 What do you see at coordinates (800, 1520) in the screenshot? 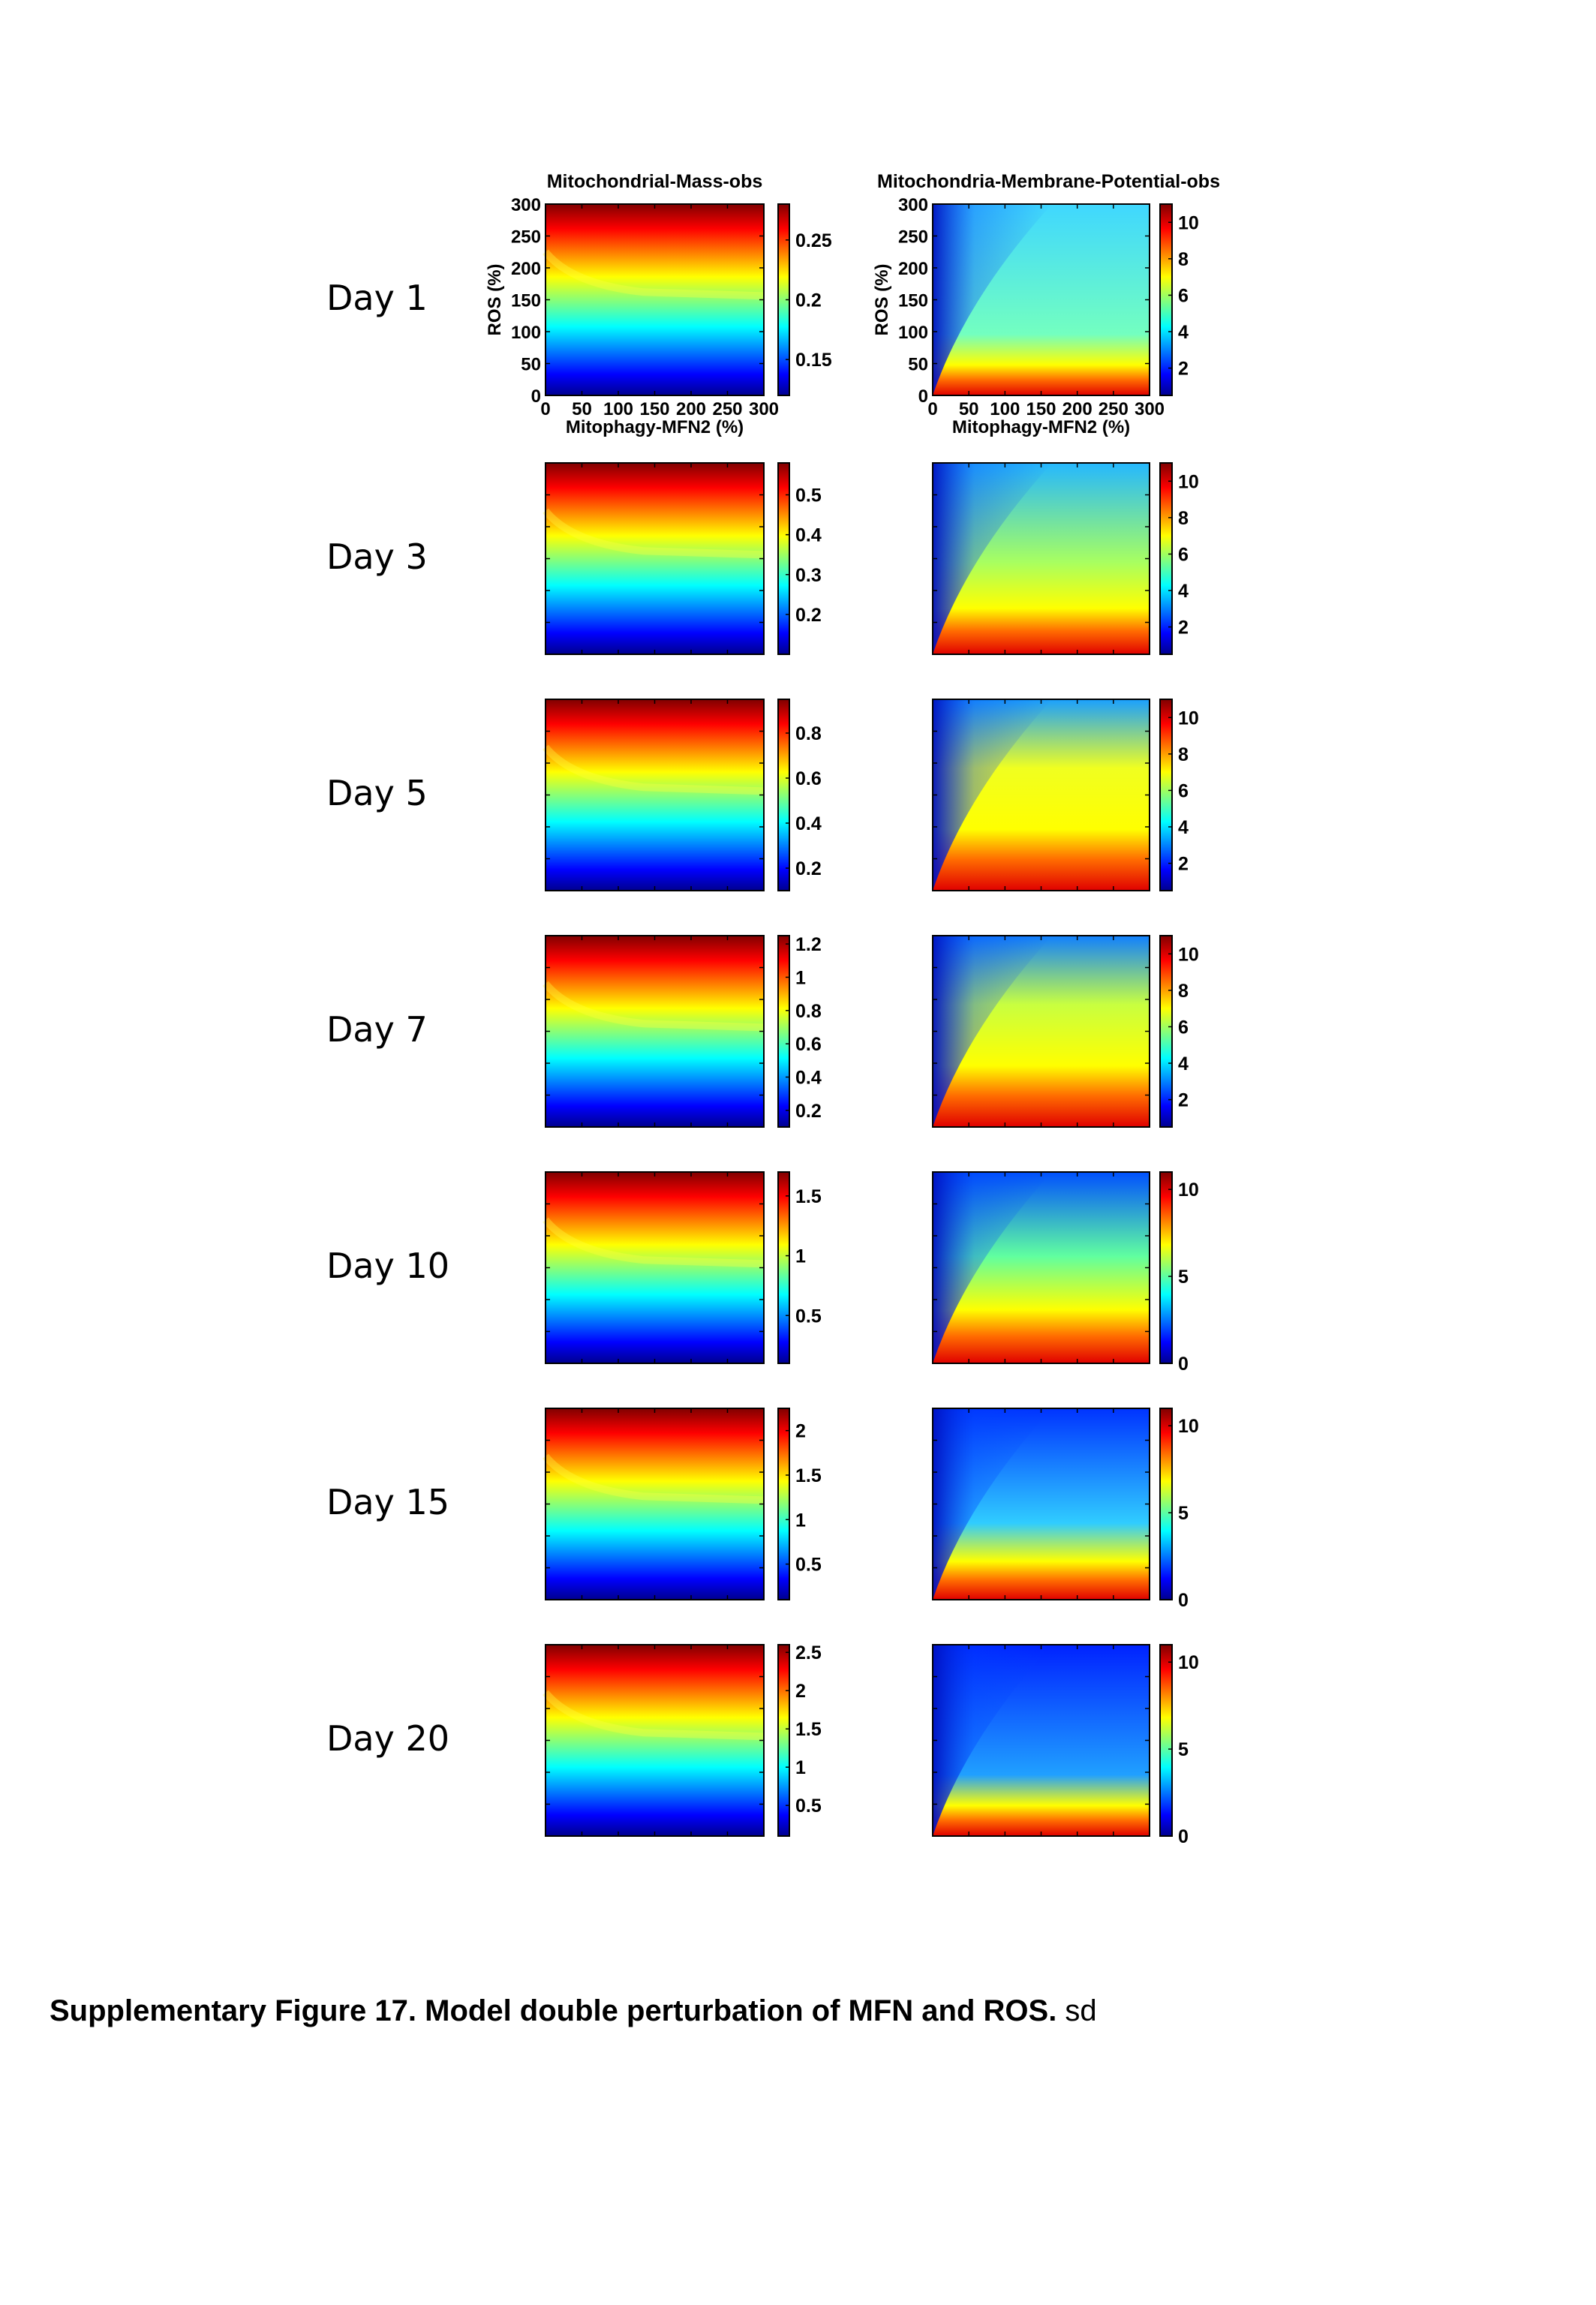
I see `colorbar-tick-label: 1` at bounding box center [800, 1520].